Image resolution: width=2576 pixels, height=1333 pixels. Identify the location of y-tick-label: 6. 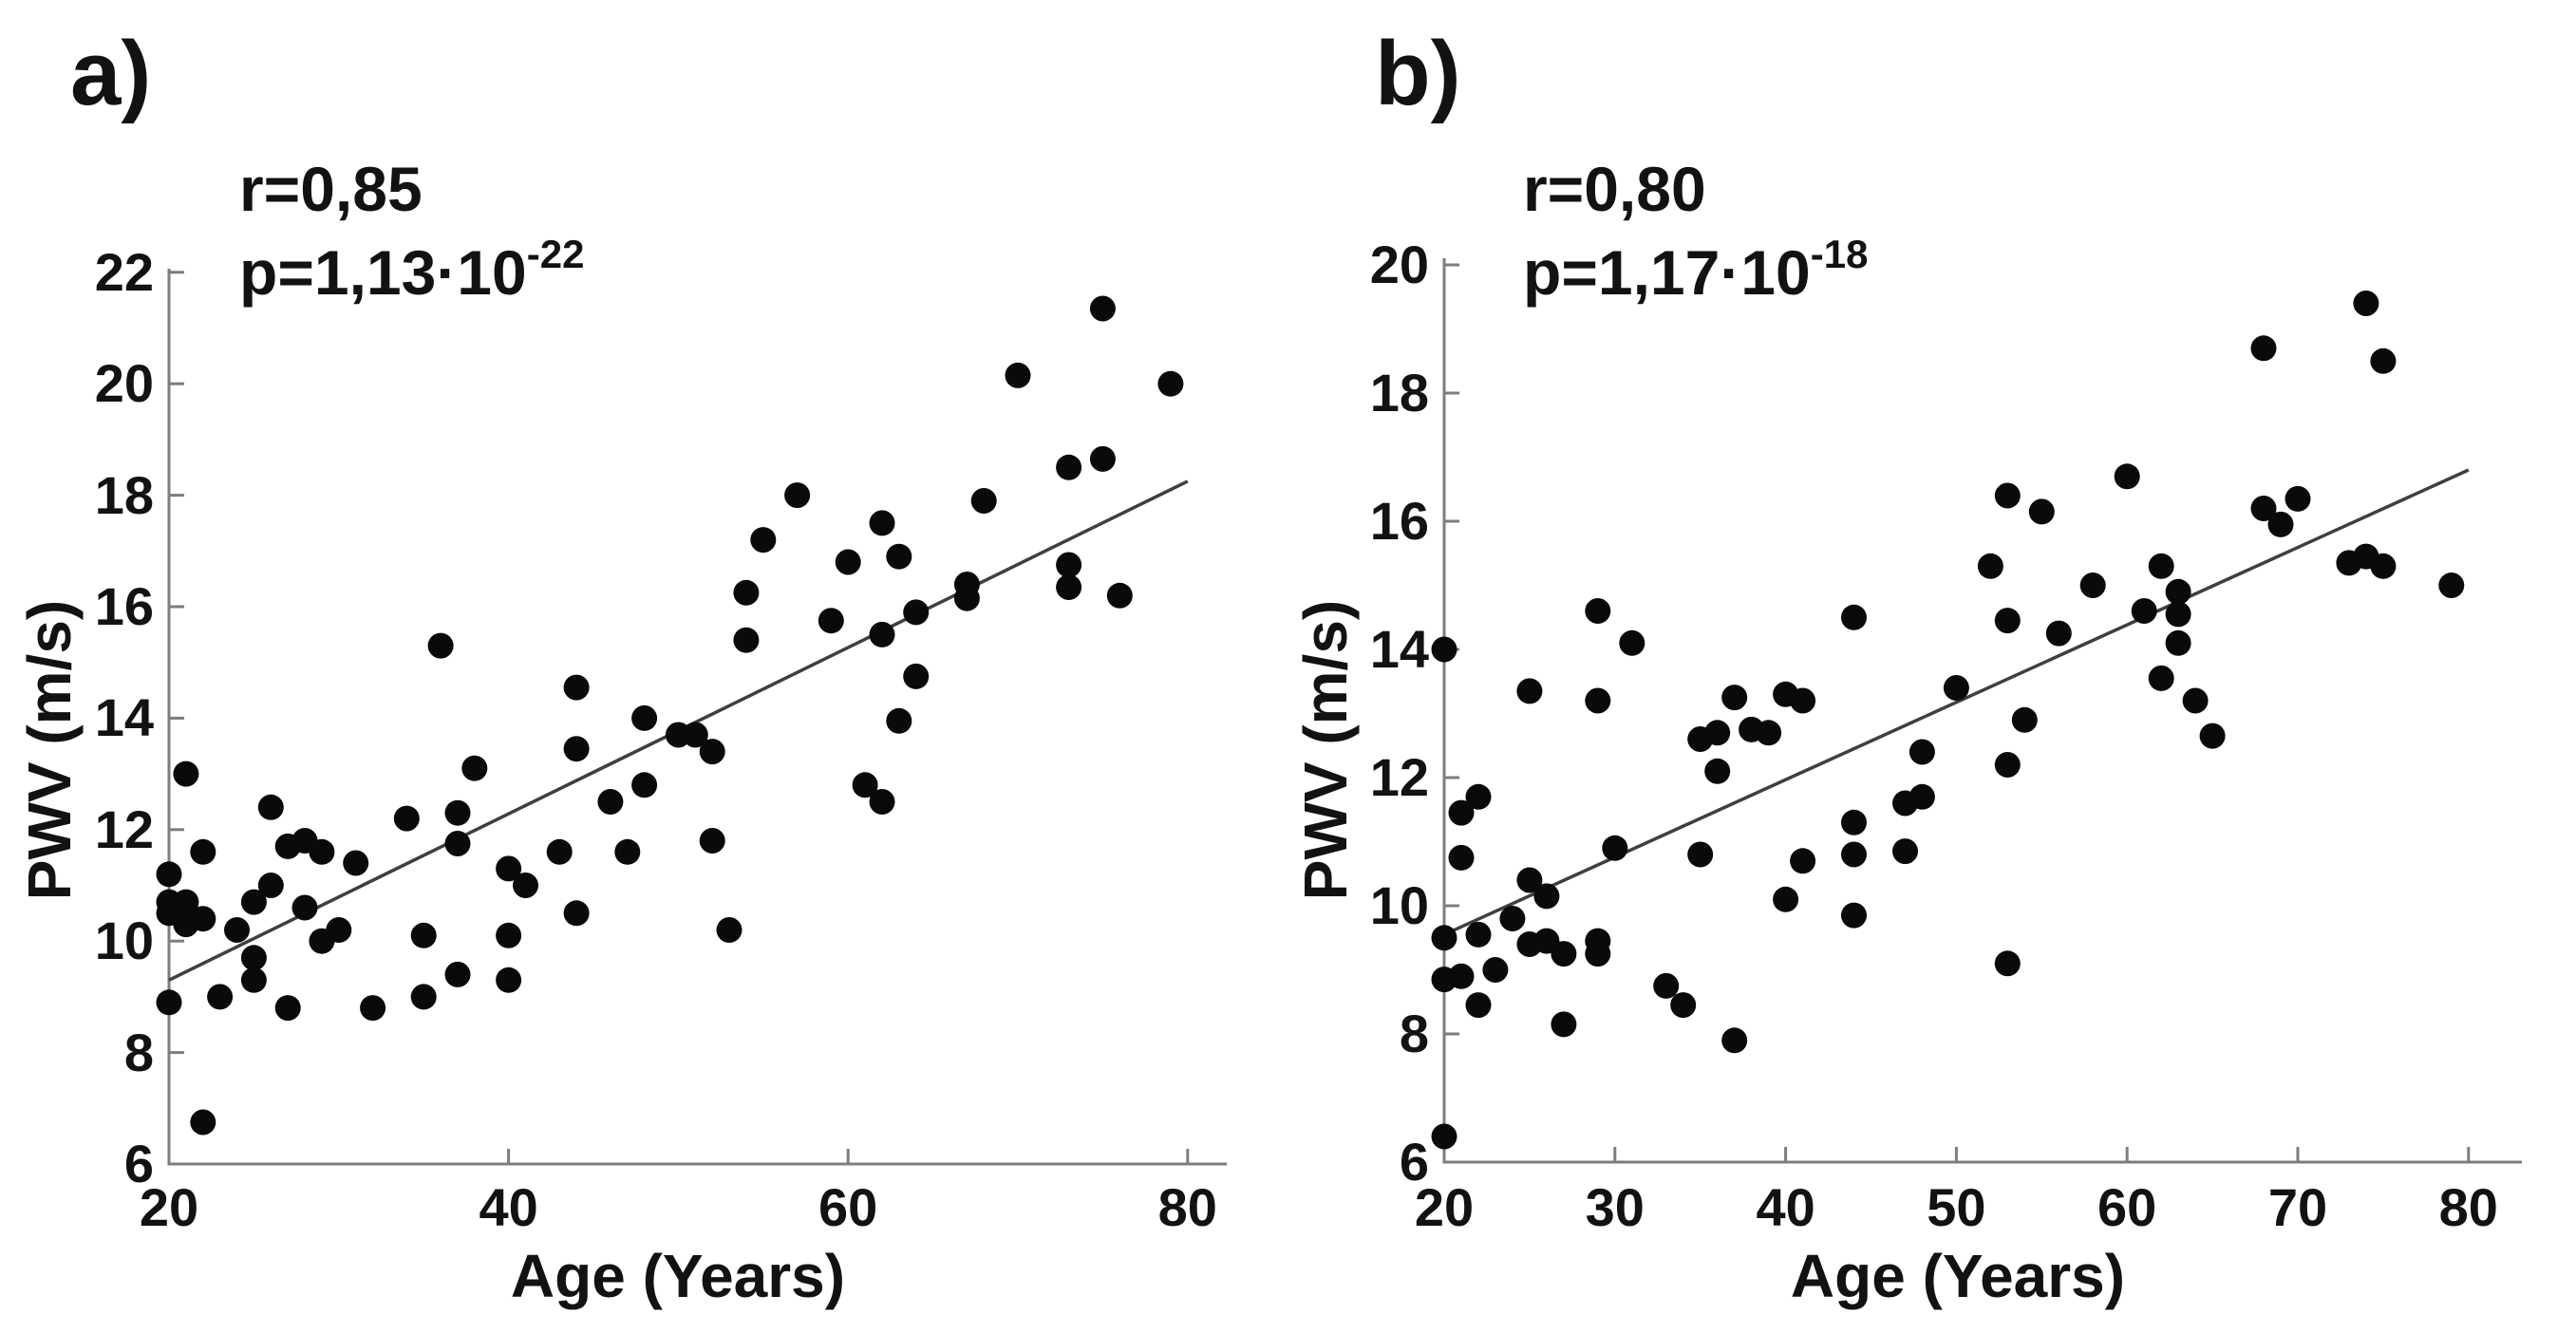
(1414, 1162).